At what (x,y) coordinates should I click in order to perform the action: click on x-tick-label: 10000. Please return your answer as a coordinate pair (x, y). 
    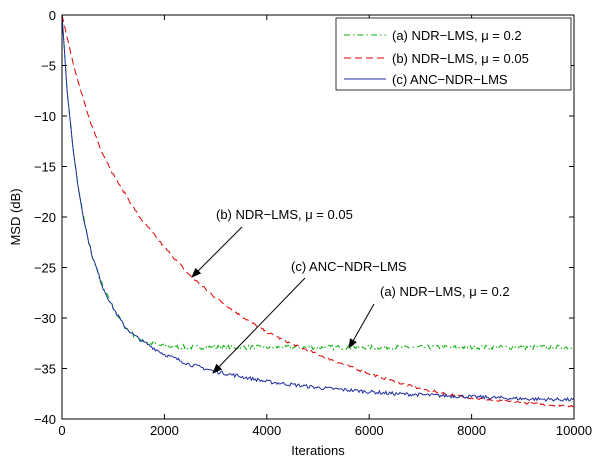
    Looking at the image, I should click on (574, 430).